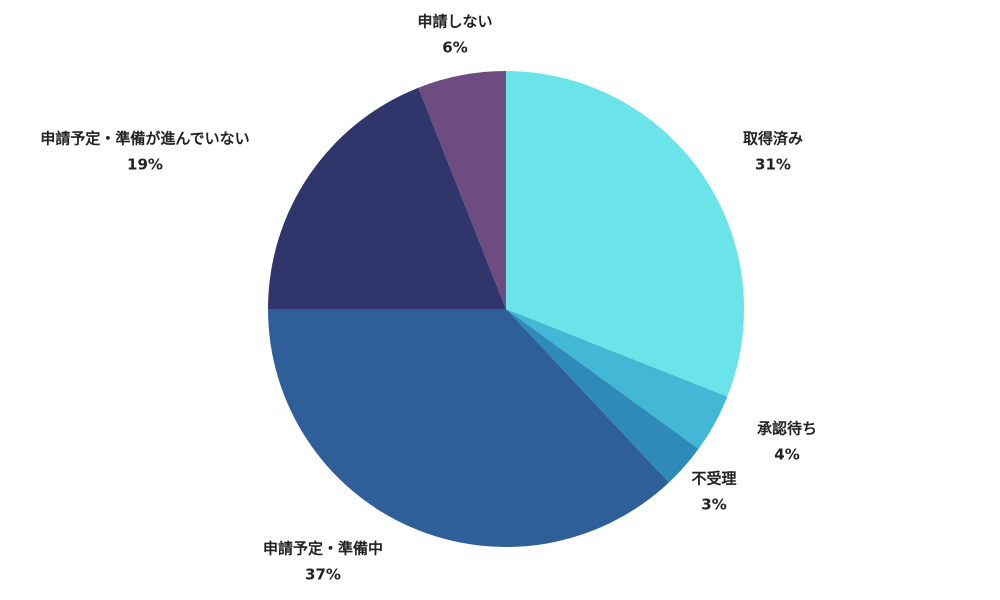 The width and height of the screenshot is (1000, 600). What do you see at coordinates (145, 165) in the screenshot?
I see `slice-value: 19%` at bounding box center [145, 165].